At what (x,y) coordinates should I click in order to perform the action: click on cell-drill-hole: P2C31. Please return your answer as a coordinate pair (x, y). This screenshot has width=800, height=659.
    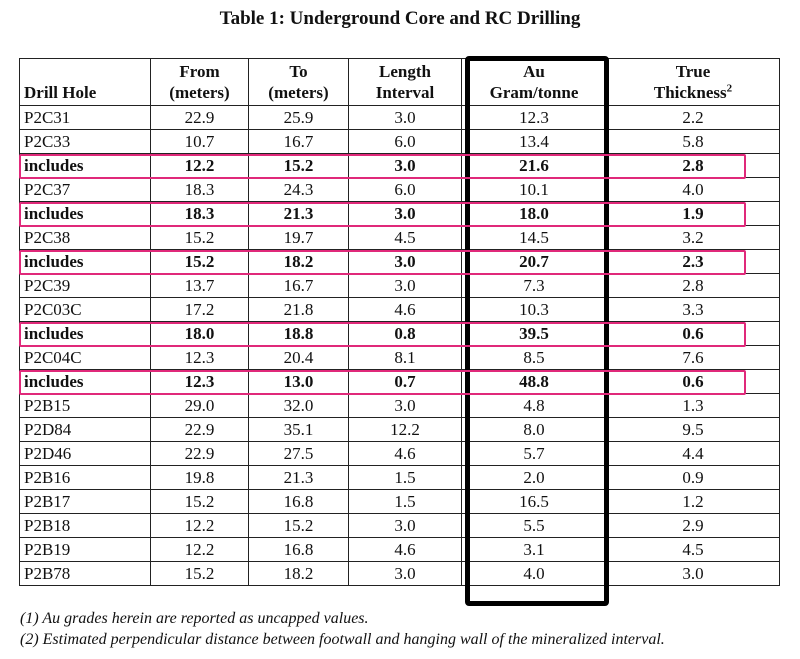
    Looking at the image, I should click on (85, 117).